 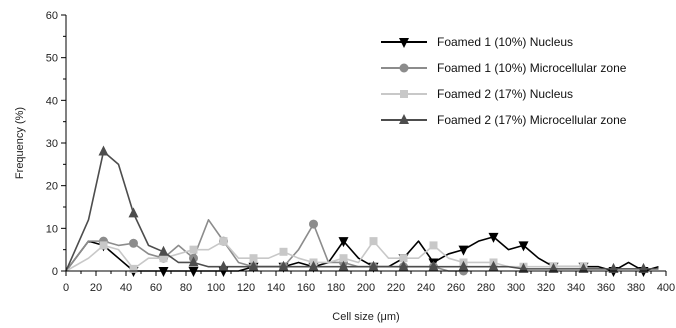 I want to click on x-tick-label: 100, so click(x=216, y=288).